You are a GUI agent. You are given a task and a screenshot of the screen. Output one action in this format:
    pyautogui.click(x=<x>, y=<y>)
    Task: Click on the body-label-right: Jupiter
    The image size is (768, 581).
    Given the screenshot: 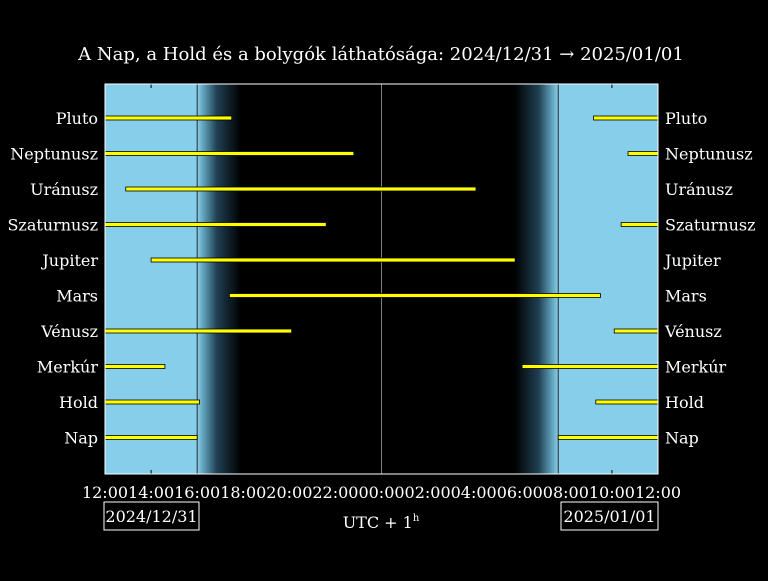 What is the action you would take?
    pyautogui.click(x=692, y=260)
    